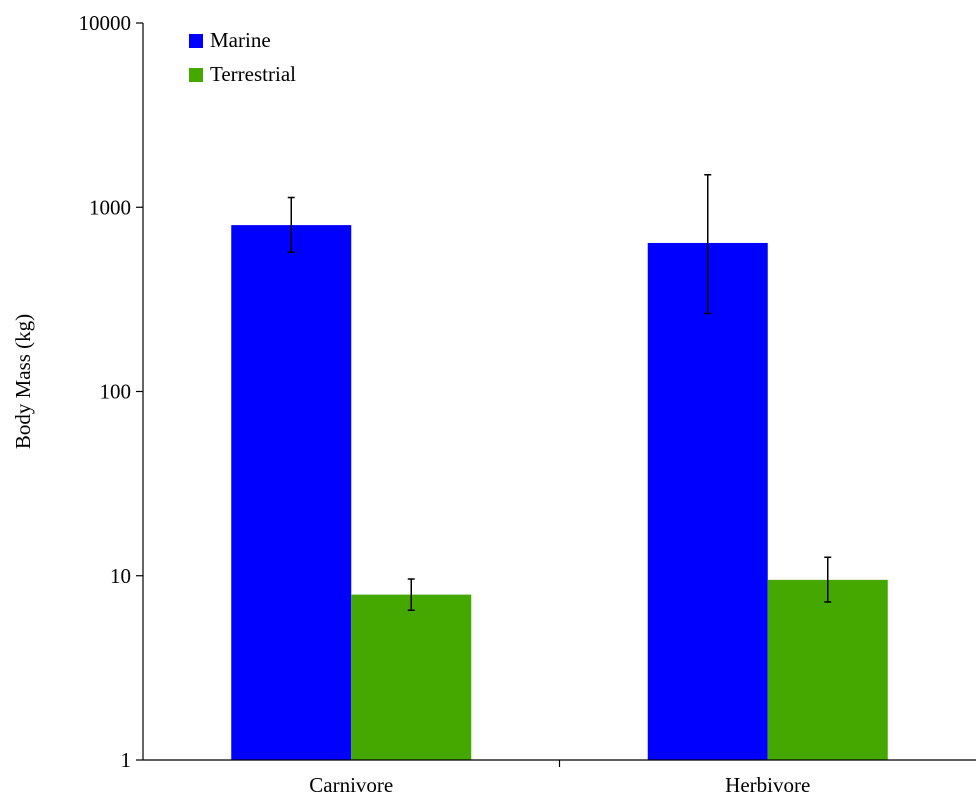 This screenshot has height=800, width=976. Describe the element at coordinates (126, 760) in the screenshot. I see `y-tick-label: 1` at that location.